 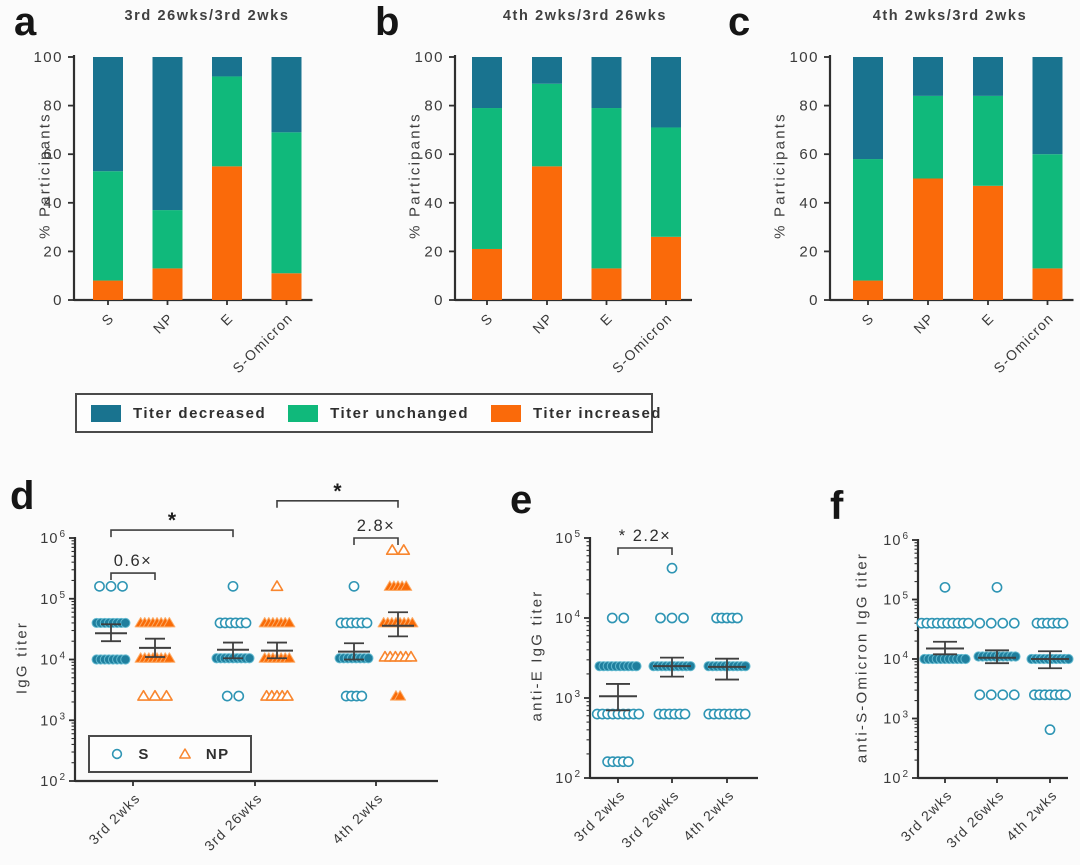 What do you see at coordinates (387, 22) in the screenshot?
I see `panel-b-letter: b` at bounding box center [387, 22].